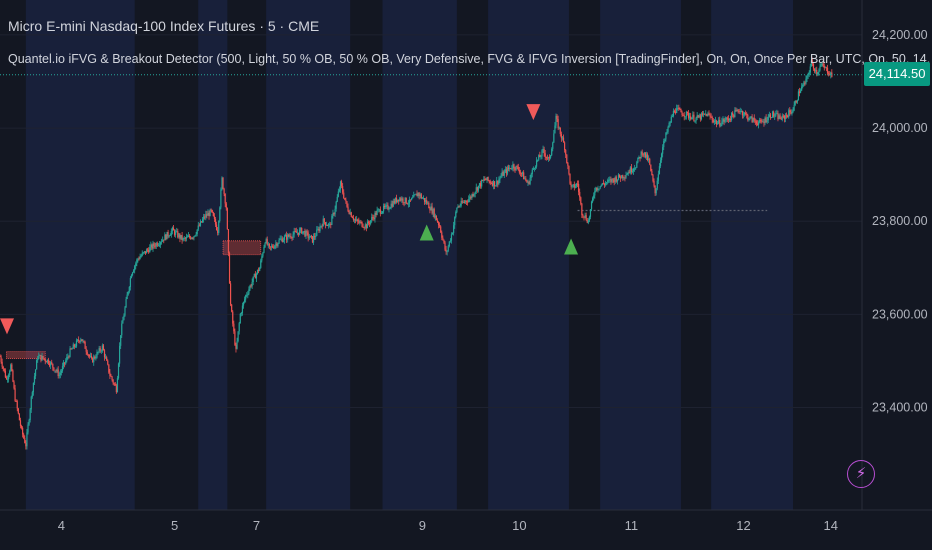 The height and width of the screenshot is (550, 932). Describe the element at coordinates (422, 525) in the screenshot. I see `time-tick-label: 9` at that location.